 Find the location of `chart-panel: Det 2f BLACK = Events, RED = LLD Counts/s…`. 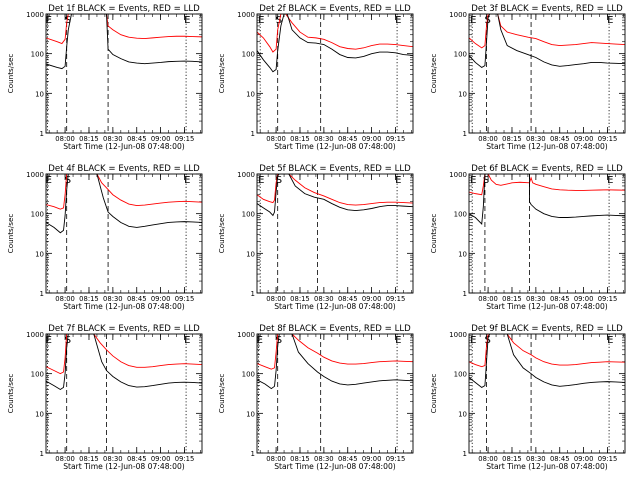

chart-panel: Det 2f BLACK = Events, RED = LLD Counts/s… is located at coordinates (315, 77).